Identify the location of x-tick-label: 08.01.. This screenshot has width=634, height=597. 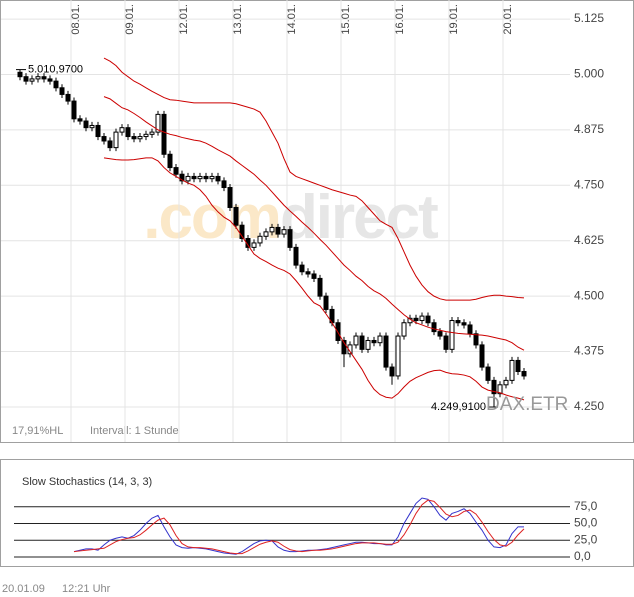
(76, 19).